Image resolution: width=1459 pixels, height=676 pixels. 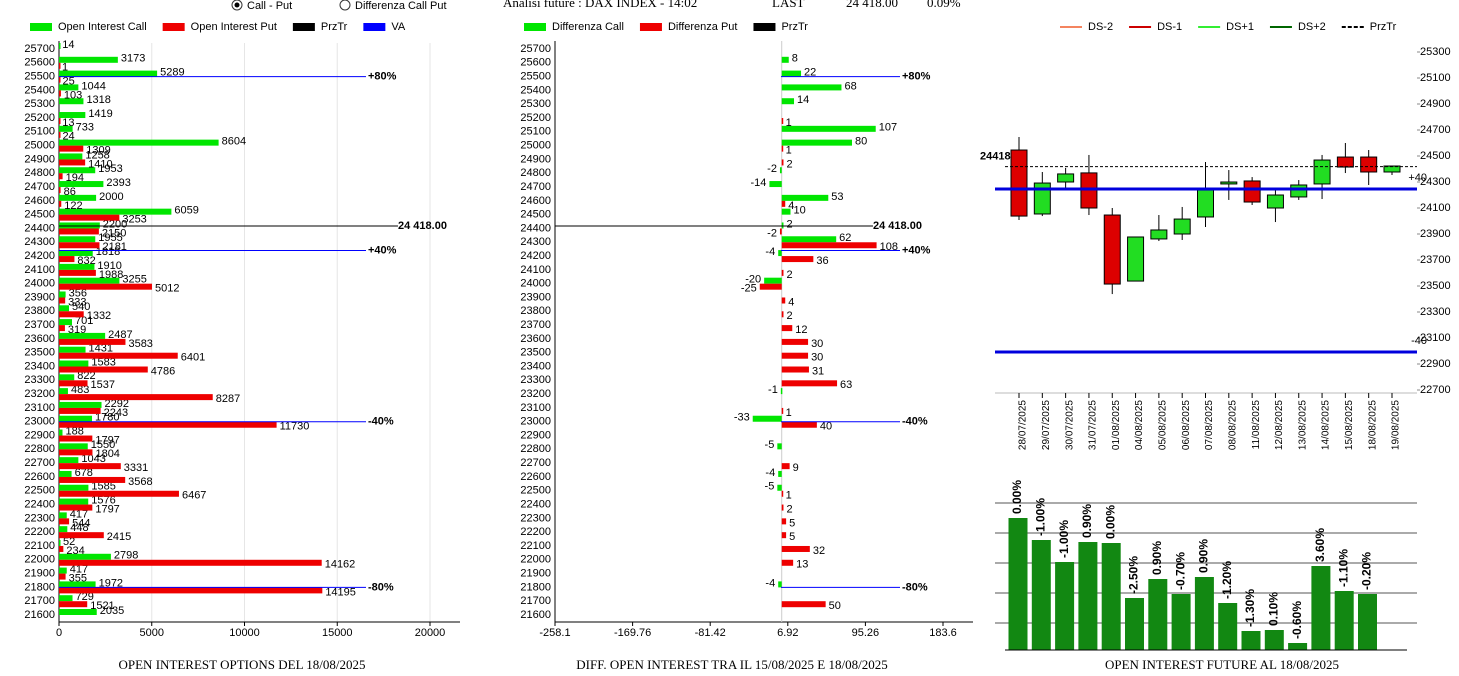 What do you see at coordinates (535, 146) in the screenshot?
I see `y-tick-label: 25000` at bounding box center [535, 146].